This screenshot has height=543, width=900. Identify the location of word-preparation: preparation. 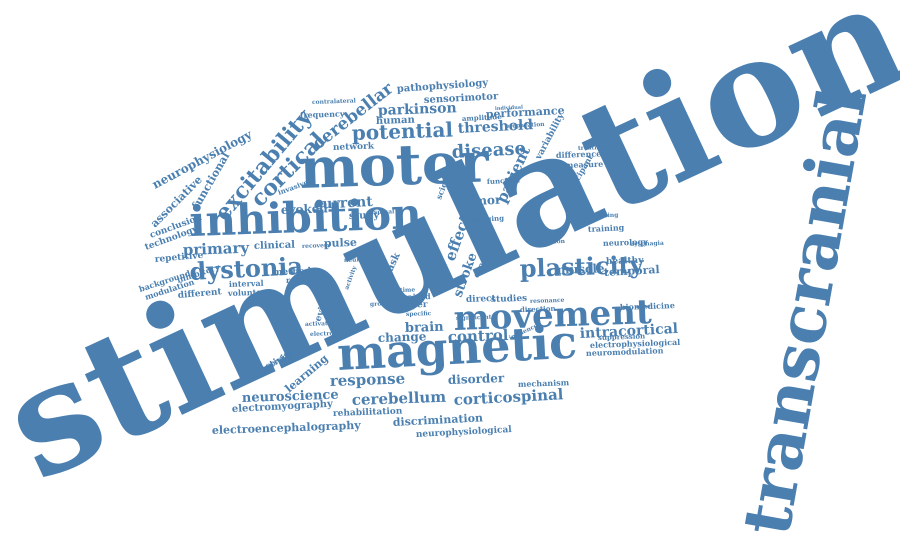
(525, 125).